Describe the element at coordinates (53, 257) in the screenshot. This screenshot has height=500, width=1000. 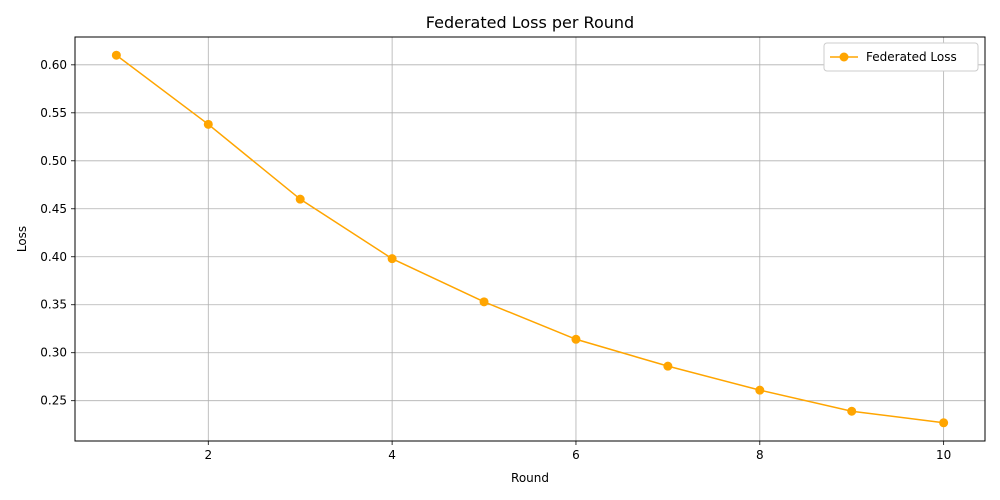
I see `y-tick-label: 0.40` at that location.